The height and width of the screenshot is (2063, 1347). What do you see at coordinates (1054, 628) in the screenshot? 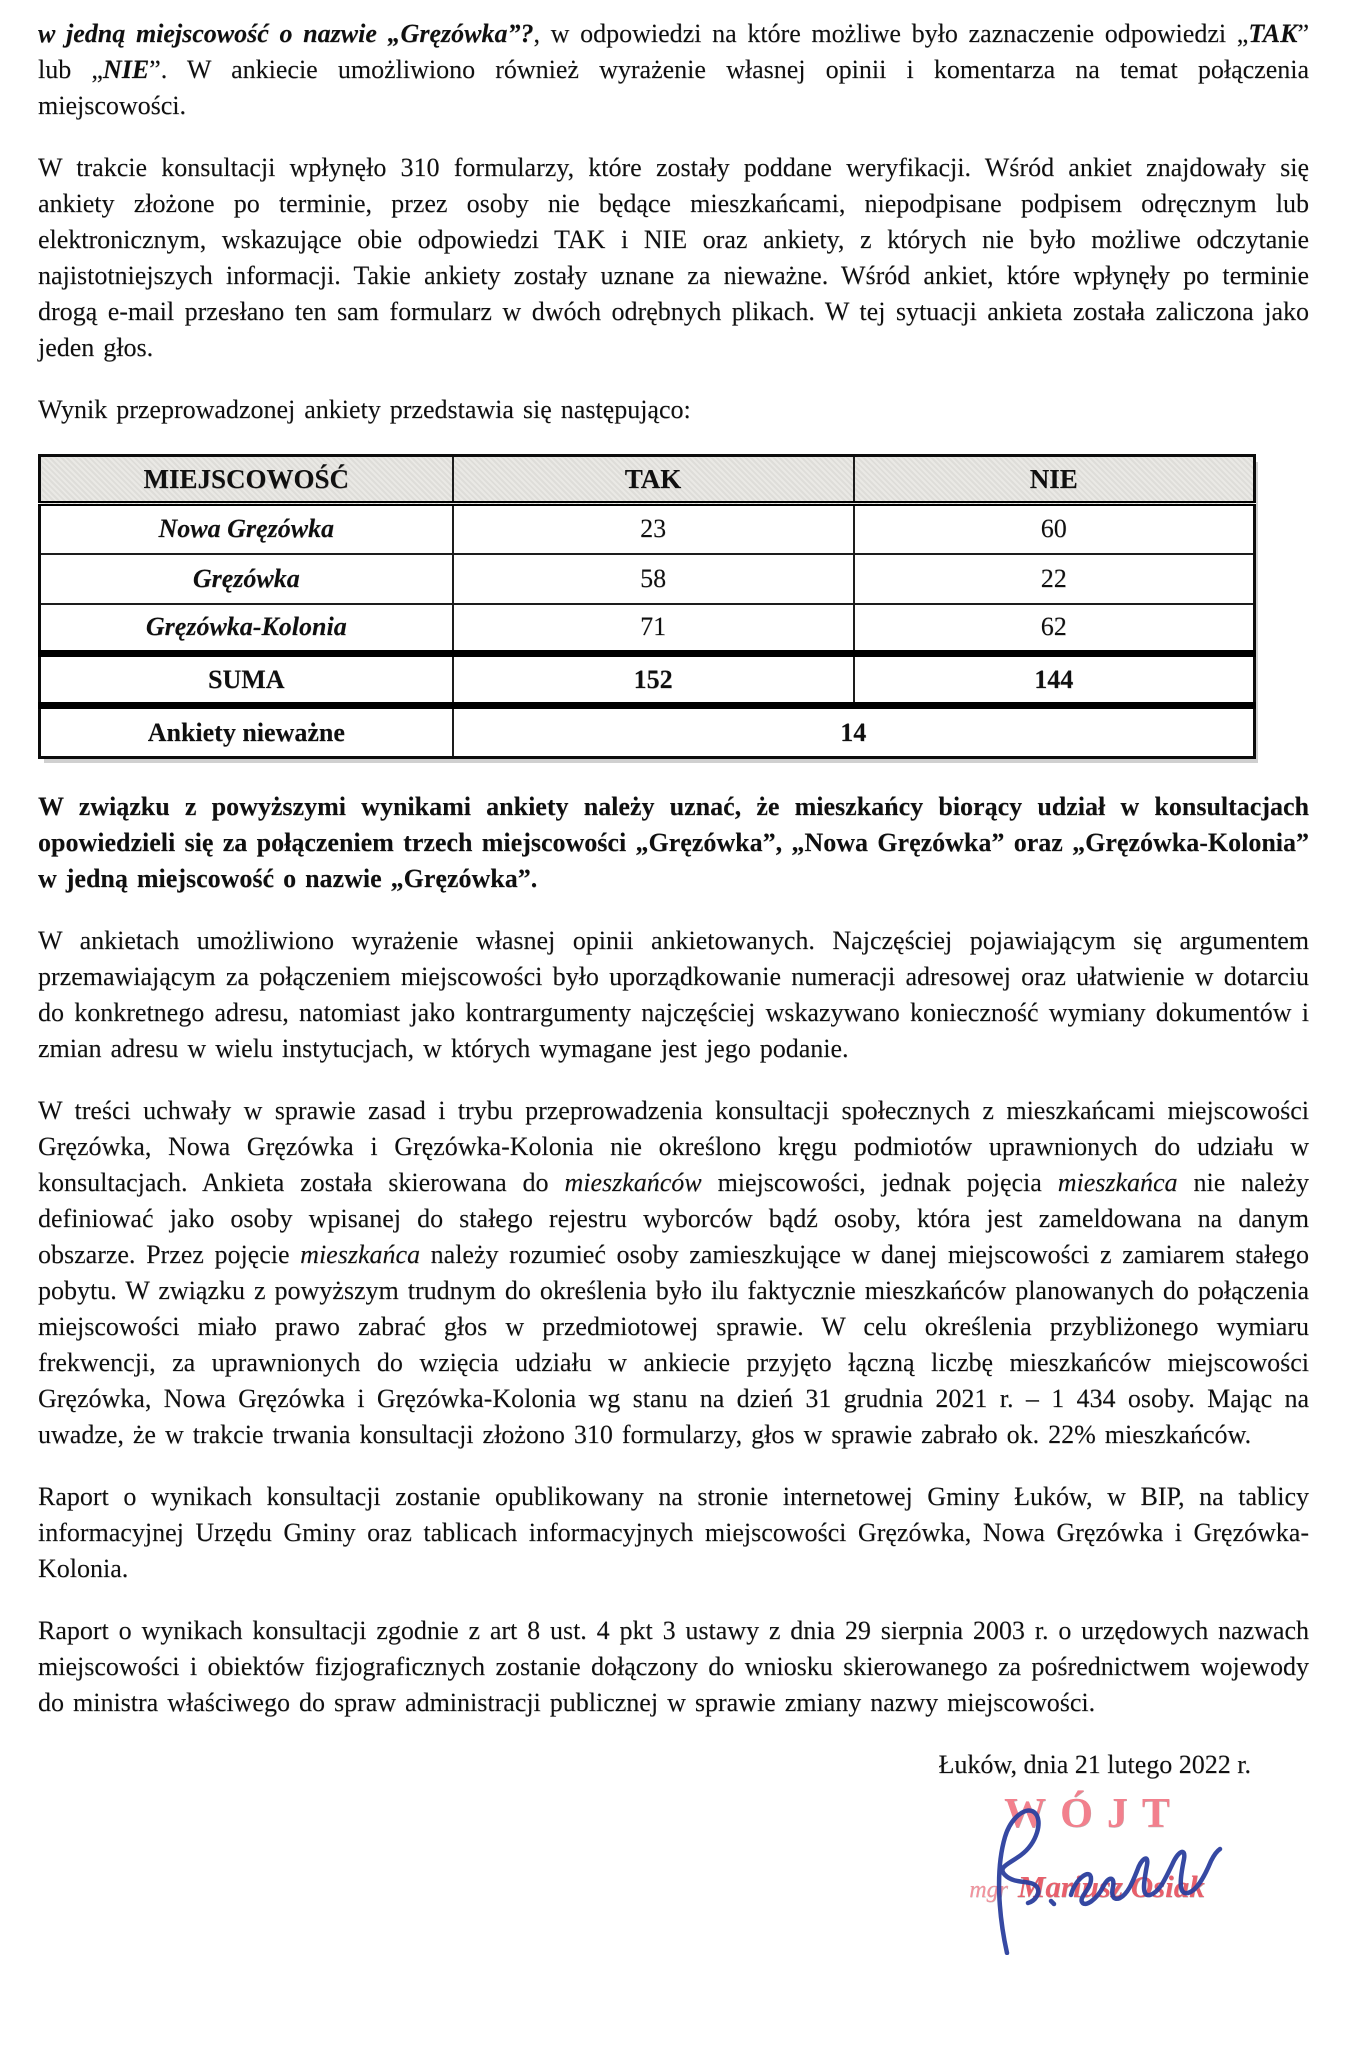
I see `cell-nie-value: 62` at bounding box center [1054, 628].